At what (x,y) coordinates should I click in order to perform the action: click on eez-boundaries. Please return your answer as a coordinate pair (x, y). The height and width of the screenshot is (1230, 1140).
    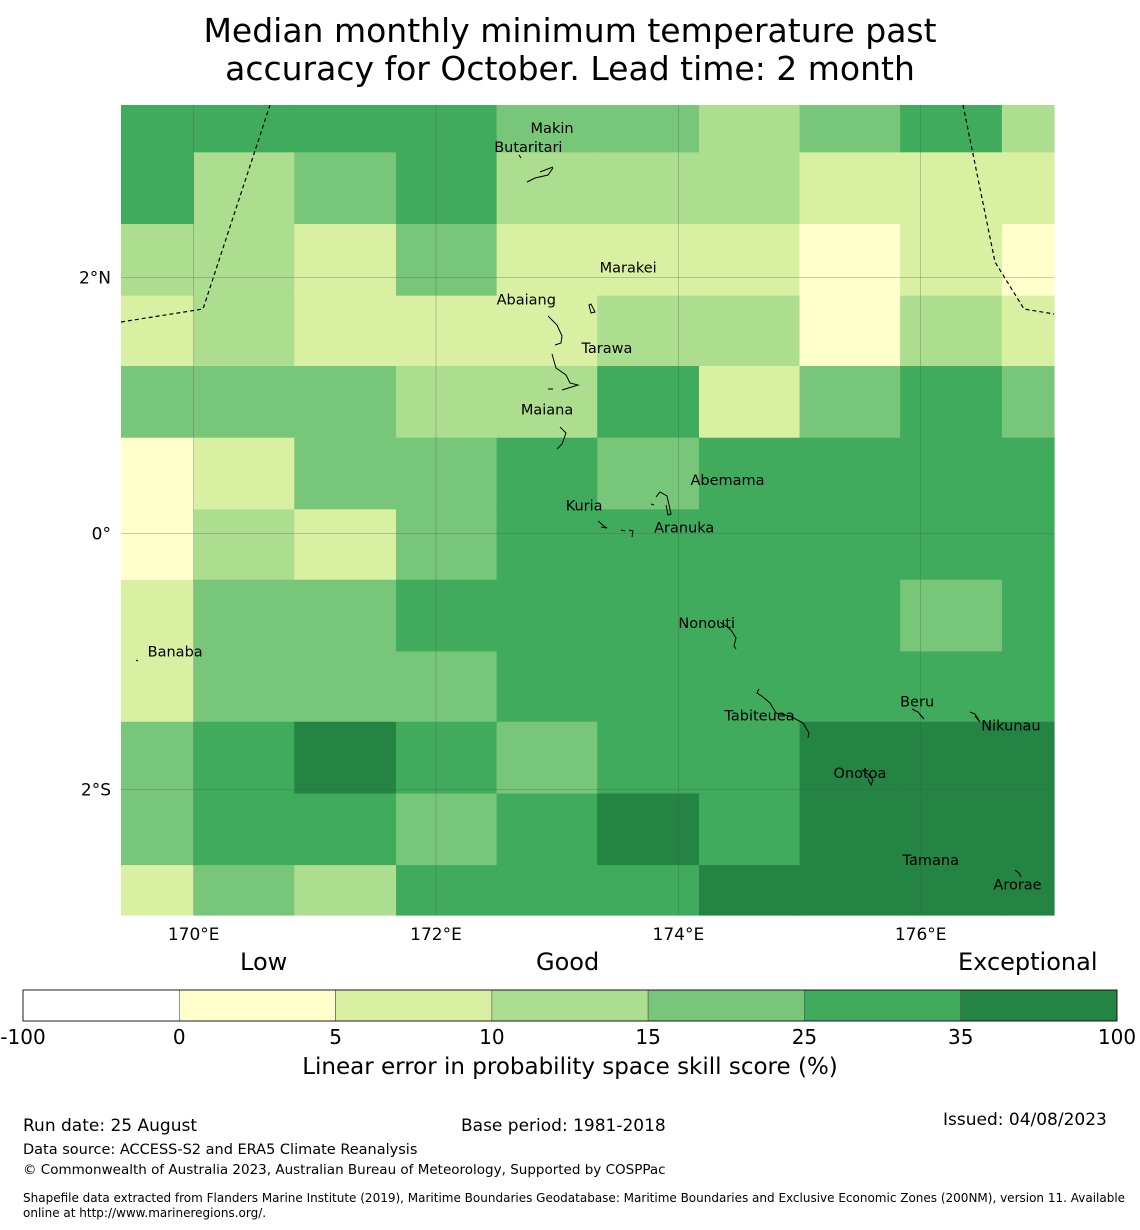
    Looking at the image, I should click on (587, 213).